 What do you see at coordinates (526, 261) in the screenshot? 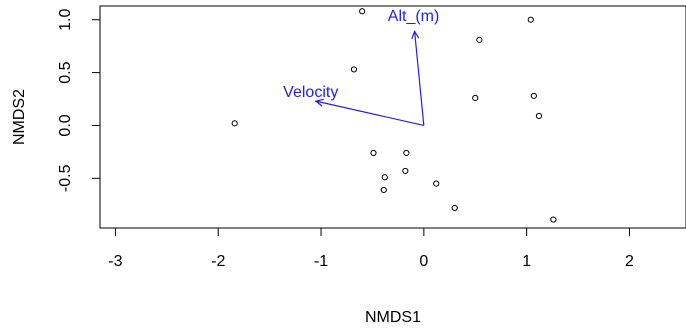
I see `x-tick-label: 1` at bounding box center [526, 261].